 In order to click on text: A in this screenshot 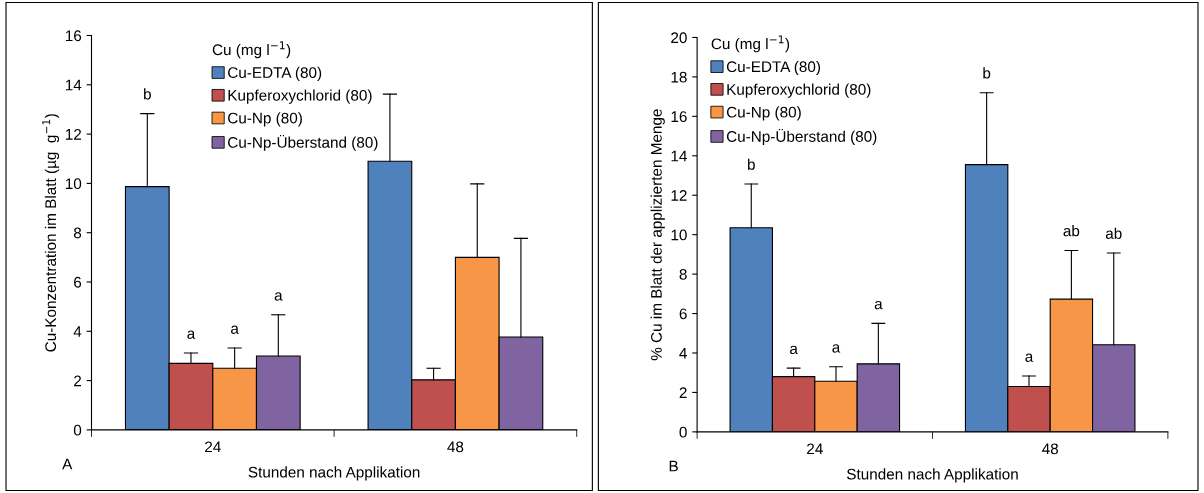, I will do `click(67, 464)`.